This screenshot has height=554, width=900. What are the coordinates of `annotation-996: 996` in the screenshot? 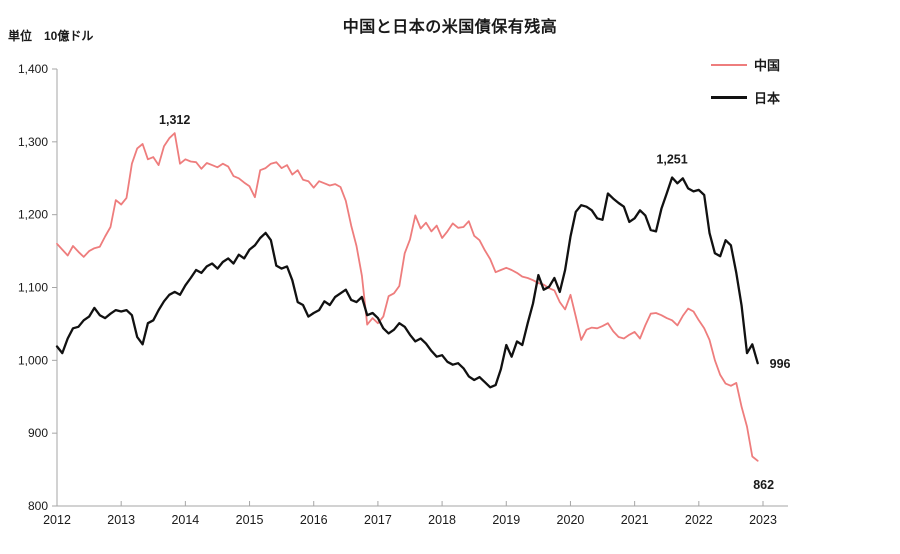 It's located at (780, 364).